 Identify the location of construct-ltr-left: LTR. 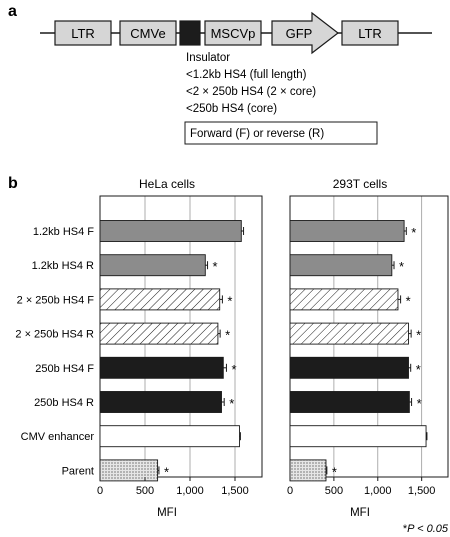
(83, 33).